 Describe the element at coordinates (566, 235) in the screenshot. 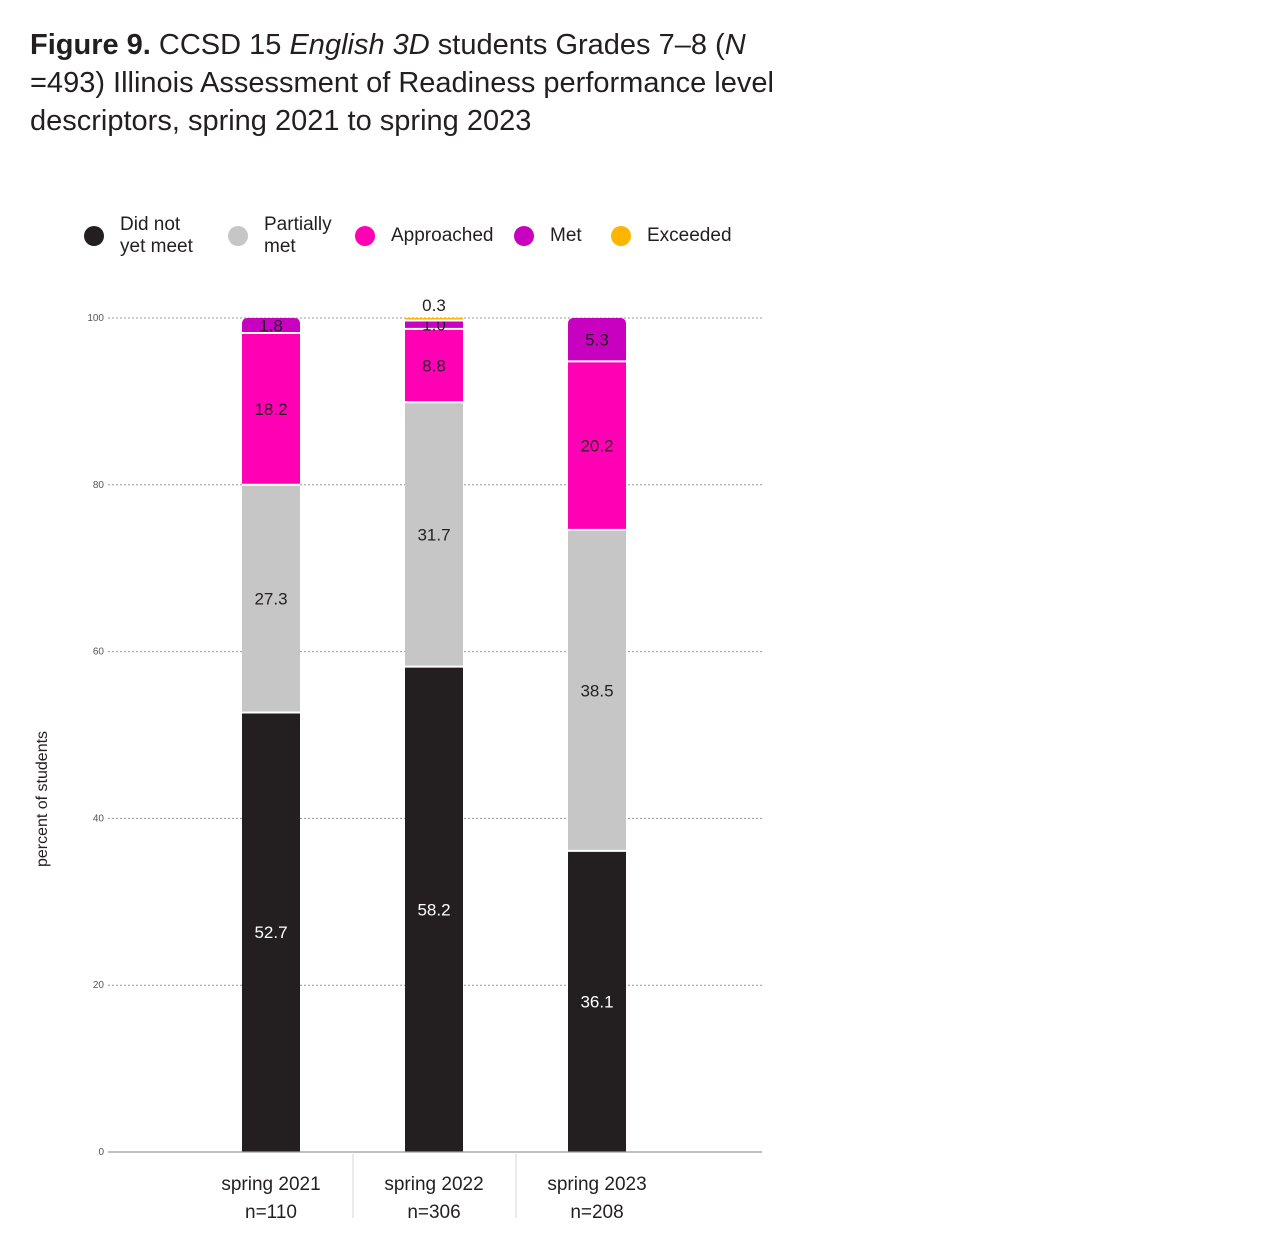

I see `legend-label-met: Met` at that location.